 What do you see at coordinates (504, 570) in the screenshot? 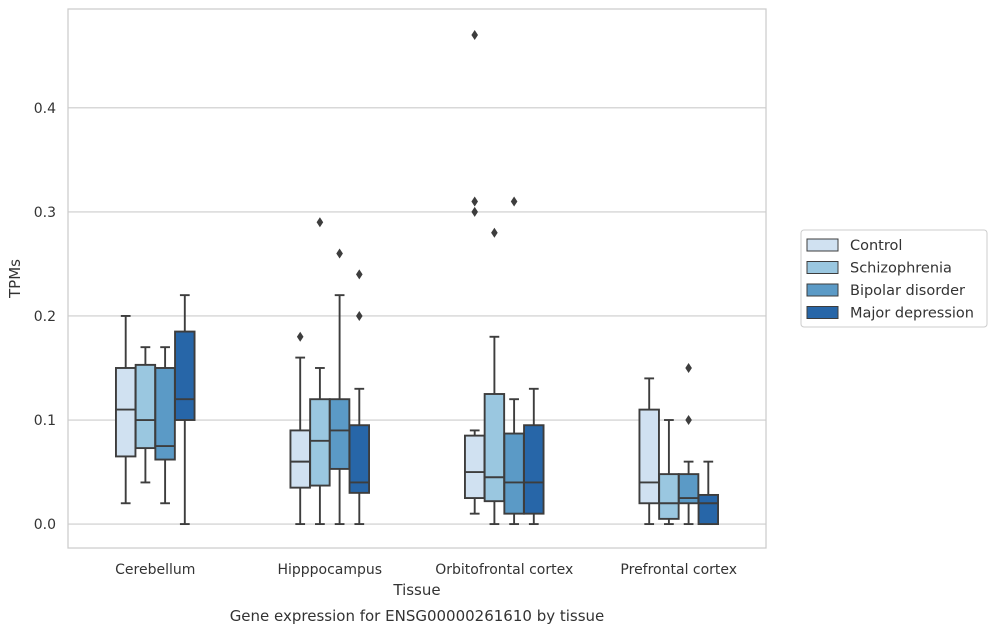
I see `x-tick-label: Orbitofrontal cortex` at bounding box center [504, 570].